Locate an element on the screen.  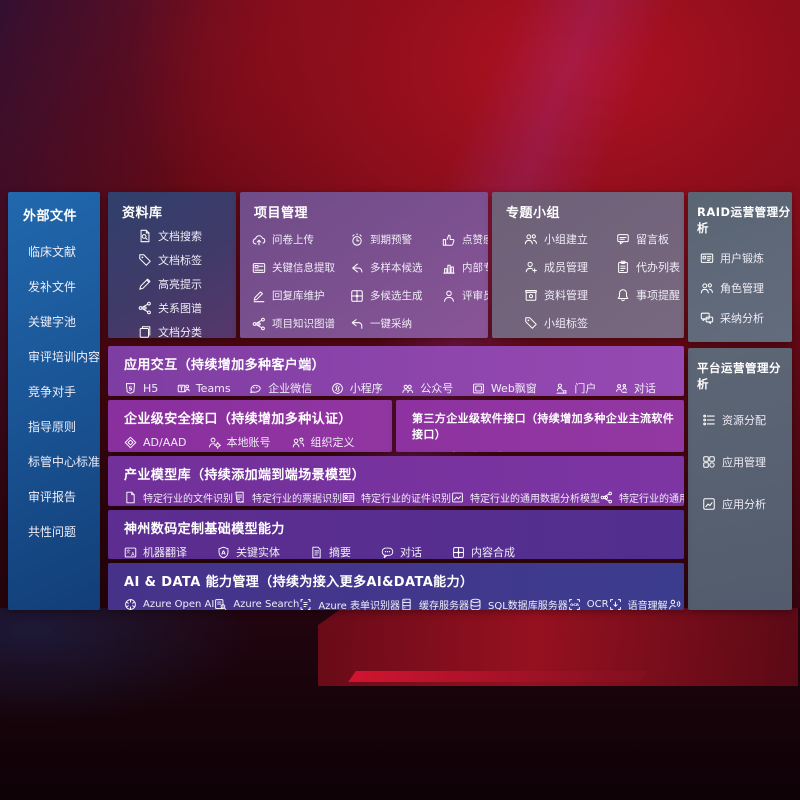
panel-item: 评审员画像 is located at coordinates (465, 295).